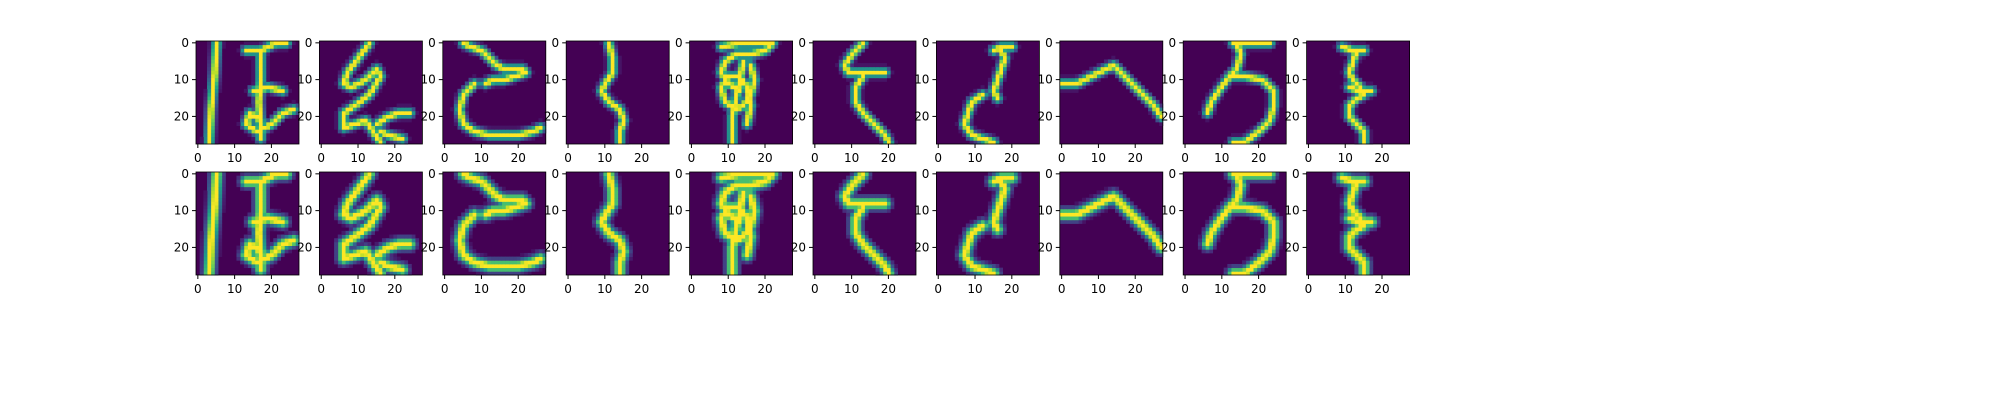 Image resolution: width=2000 pixels, height=400 pixels. I want to click on y-tick-label: 10, so click(1291, 80).